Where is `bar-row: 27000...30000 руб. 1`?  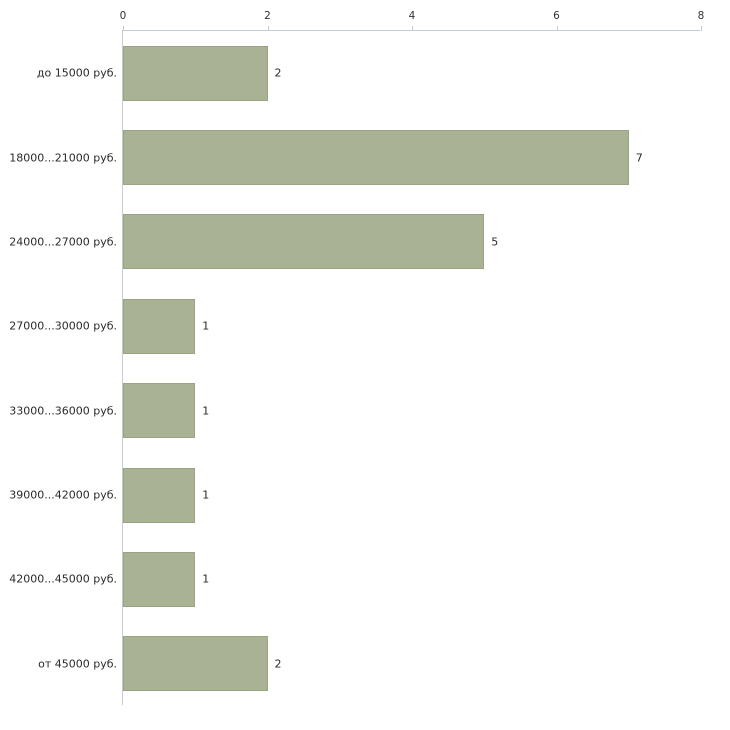 bar-row: 27000...30000 руб. 1 is located at coordinates (355, 326).